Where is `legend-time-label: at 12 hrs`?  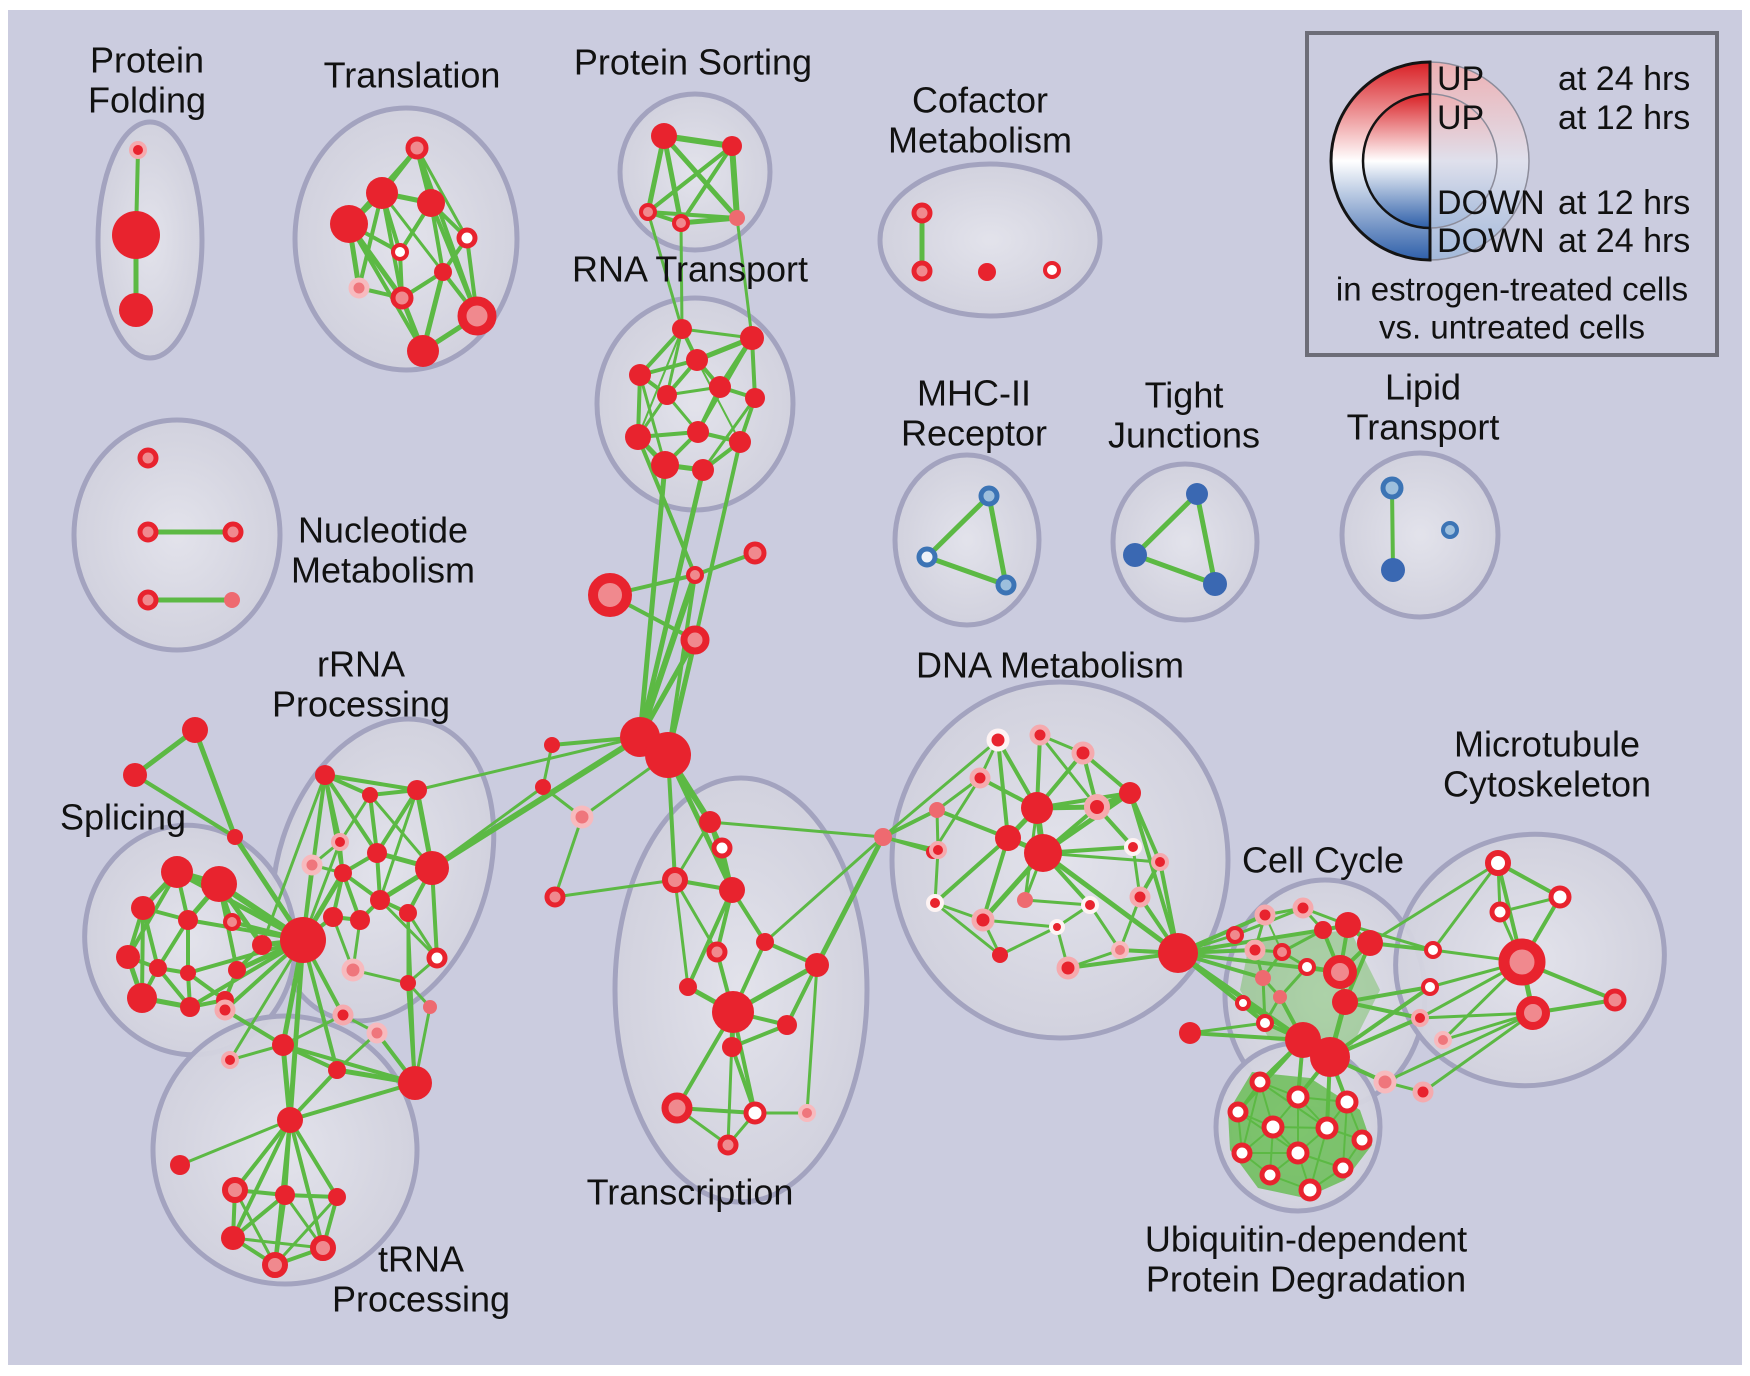
legend-time-label: at 12 hrs is located at coordinates (1624, 203).